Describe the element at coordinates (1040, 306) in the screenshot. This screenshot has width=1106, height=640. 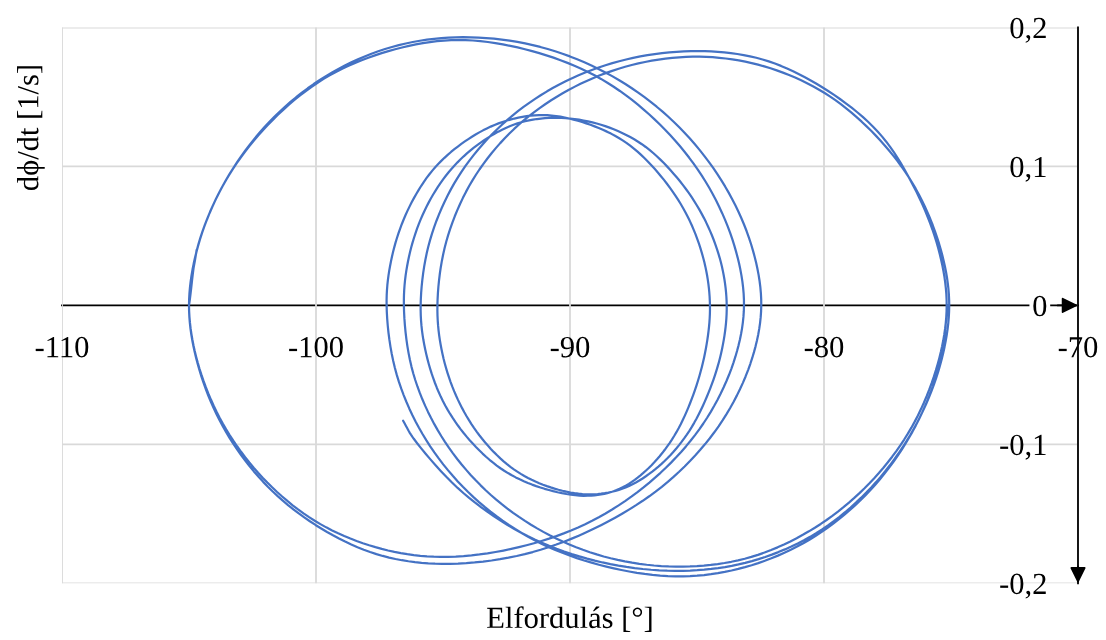
I see `y-tick-label: 0` at that location.